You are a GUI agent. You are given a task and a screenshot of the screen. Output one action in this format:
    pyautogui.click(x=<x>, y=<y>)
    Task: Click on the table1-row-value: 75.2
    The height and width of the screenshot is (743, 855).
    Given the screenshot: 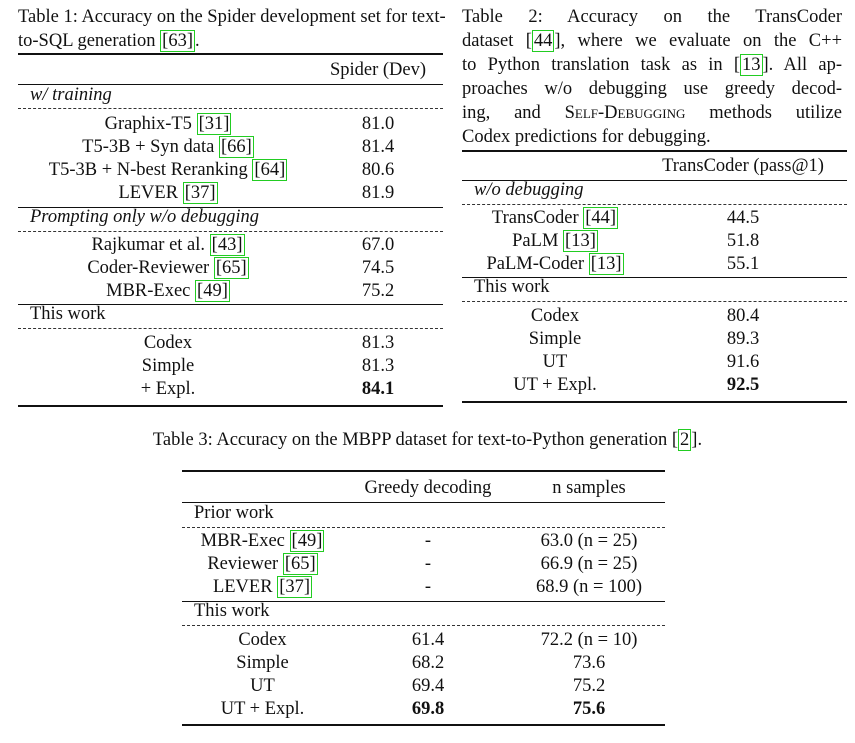 What is the action you would take?
    pyautogui.click(x=378, y=291)
    